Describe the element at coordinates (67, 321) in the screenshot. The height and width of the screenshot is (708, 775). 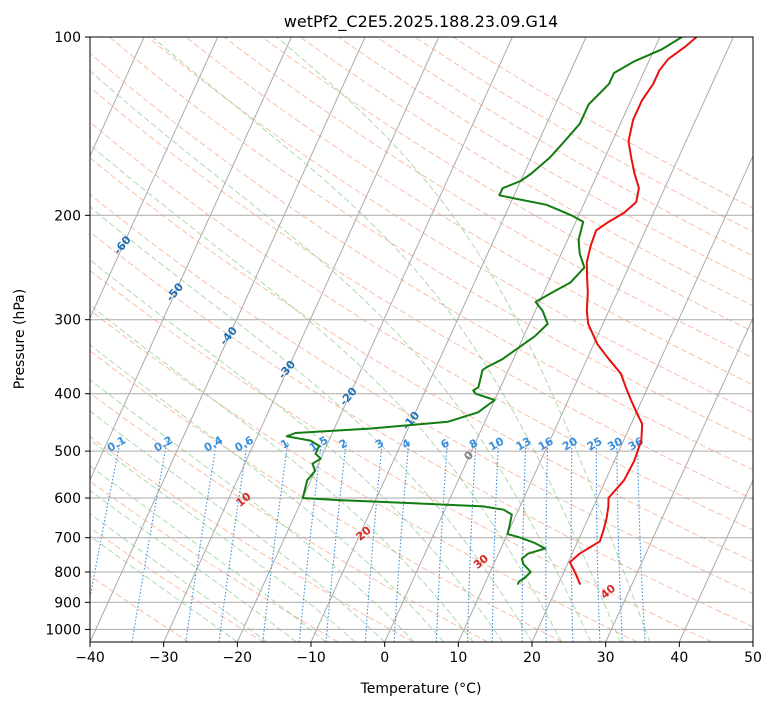
I see `y-tick-label: 300` at that location.